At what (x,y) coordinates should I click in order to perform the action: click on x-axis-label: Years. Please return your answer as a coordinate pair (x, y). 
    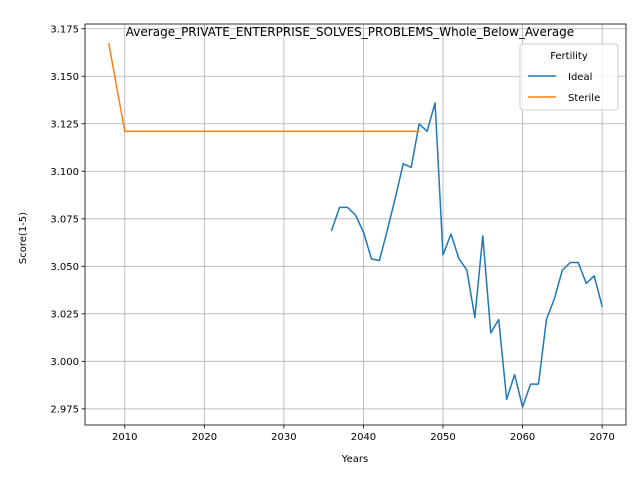
    Looking at the image, I should click on (354, 459).